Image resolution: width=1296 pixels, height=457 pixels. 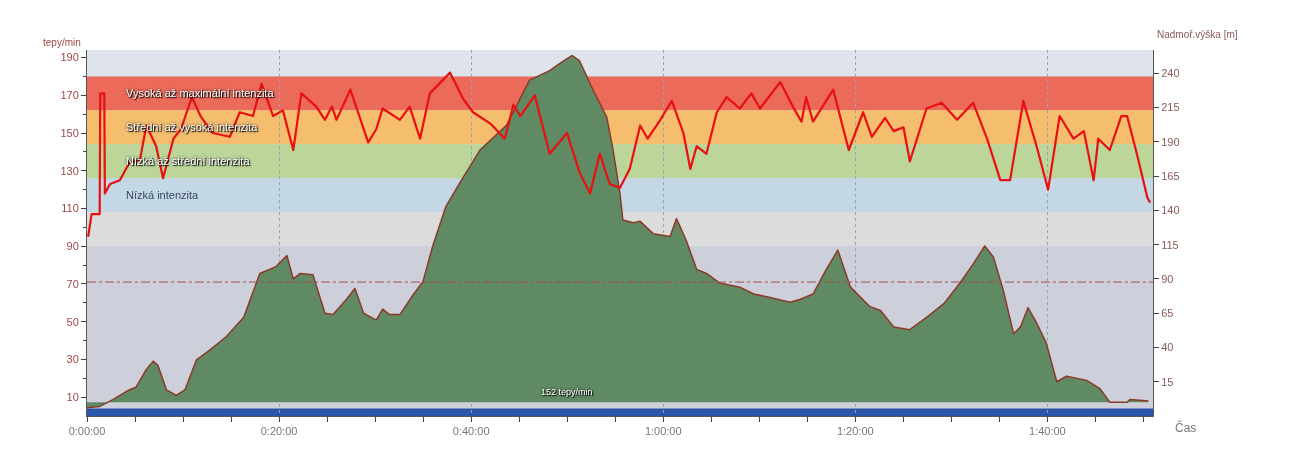 I want to click on y2-tick-label: 140, so click(x=1170, y=210).